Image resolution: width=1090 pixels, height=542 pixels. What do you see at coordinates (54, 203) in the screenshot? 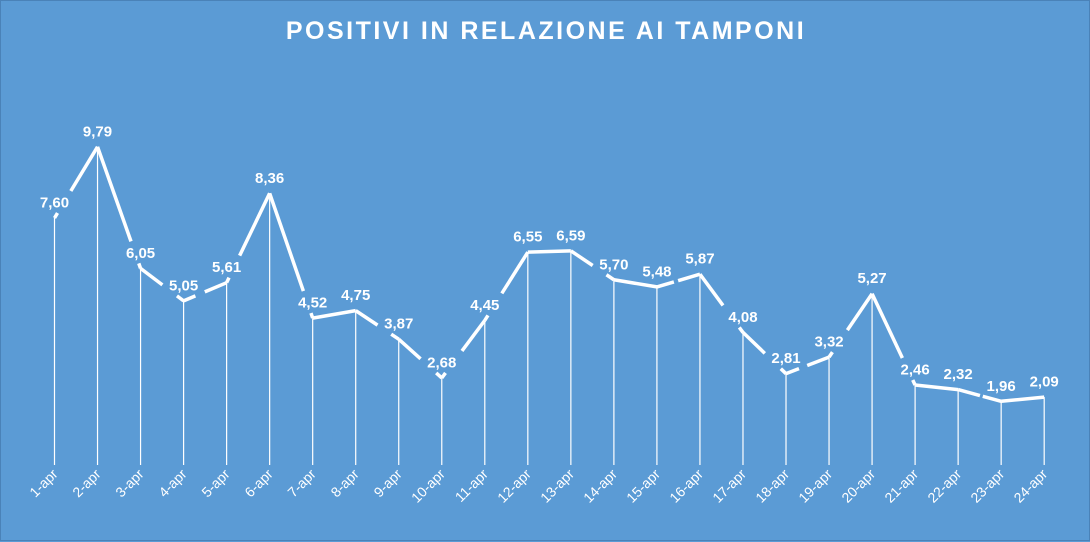
I see `data-label: 7,60` at bounding box center [54, 203].